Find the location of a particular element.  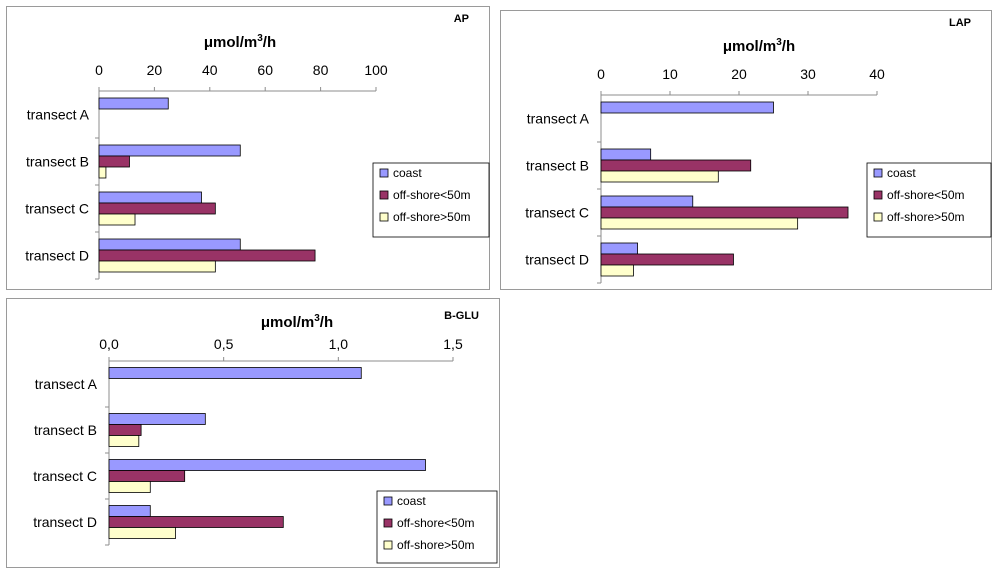

lap-bar-off-shoregt50m-c is located at coordinates (699, 223).